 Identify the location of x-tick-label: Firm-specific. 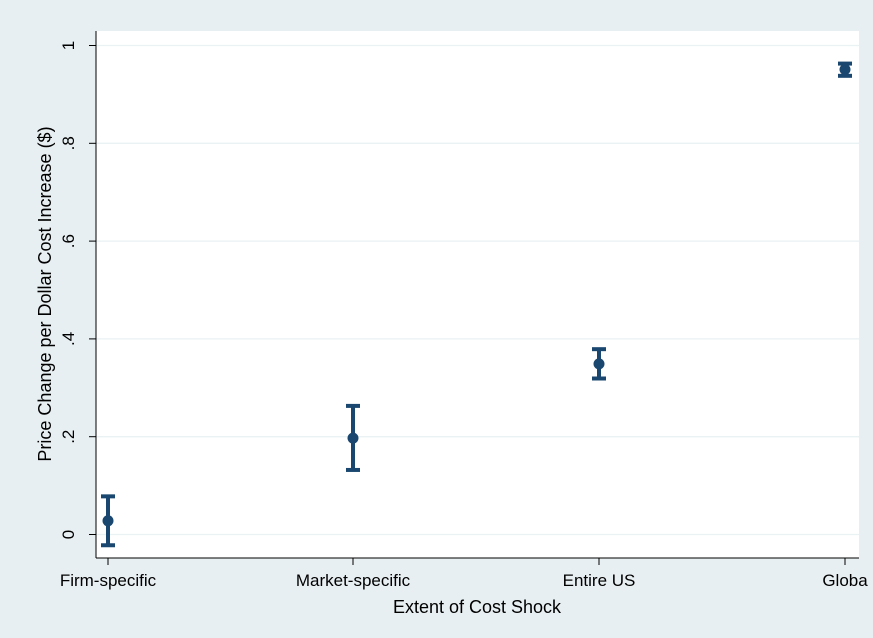
(108, 580).